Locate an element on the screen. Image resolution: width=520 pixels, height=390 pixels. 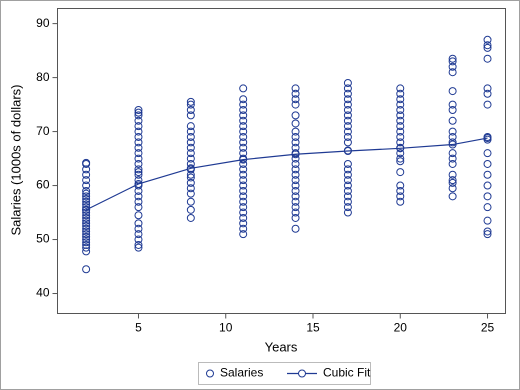
y-tick-label: 80 is located at coordinates (43, 77).